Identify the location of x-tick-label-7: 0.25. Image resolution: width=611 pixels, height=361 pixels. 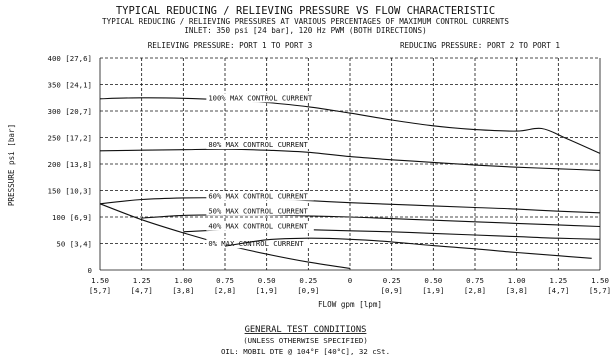
(392, 280).